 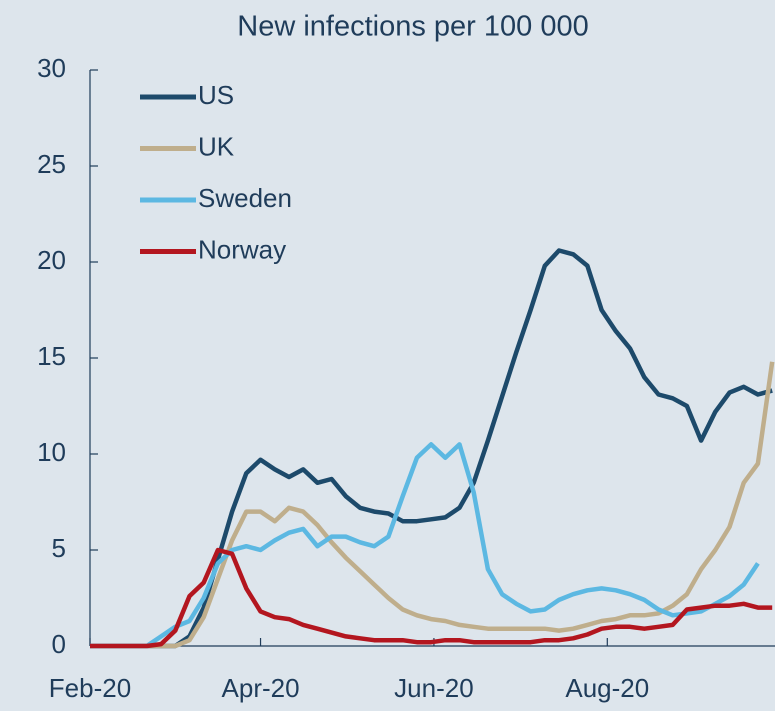 I want to click on x-tick-label: Apr-20, so click(x=261, y=688).